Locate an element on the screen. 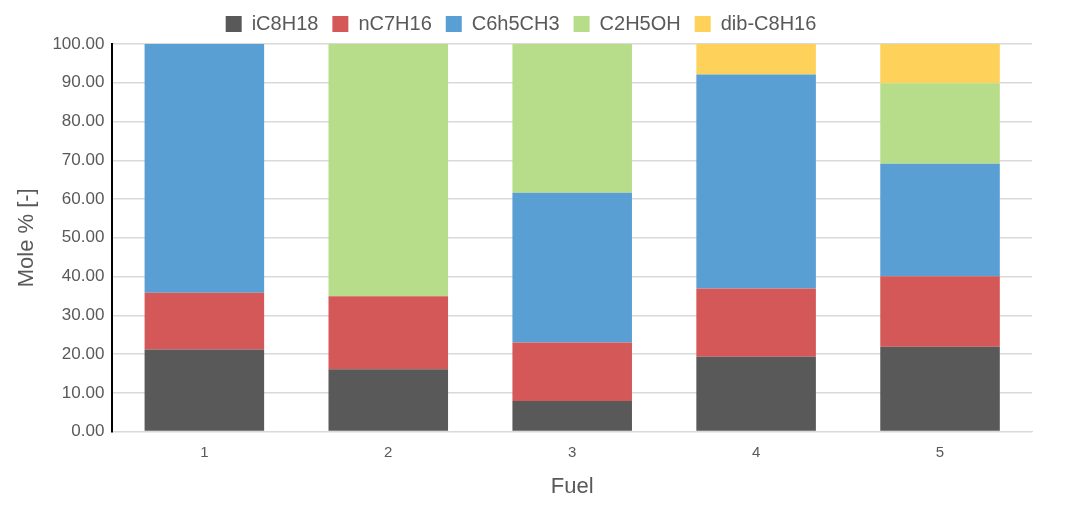 The image size is (1067, 509). legend-label: dib-C8H16 is located at coordinates (768, 22).